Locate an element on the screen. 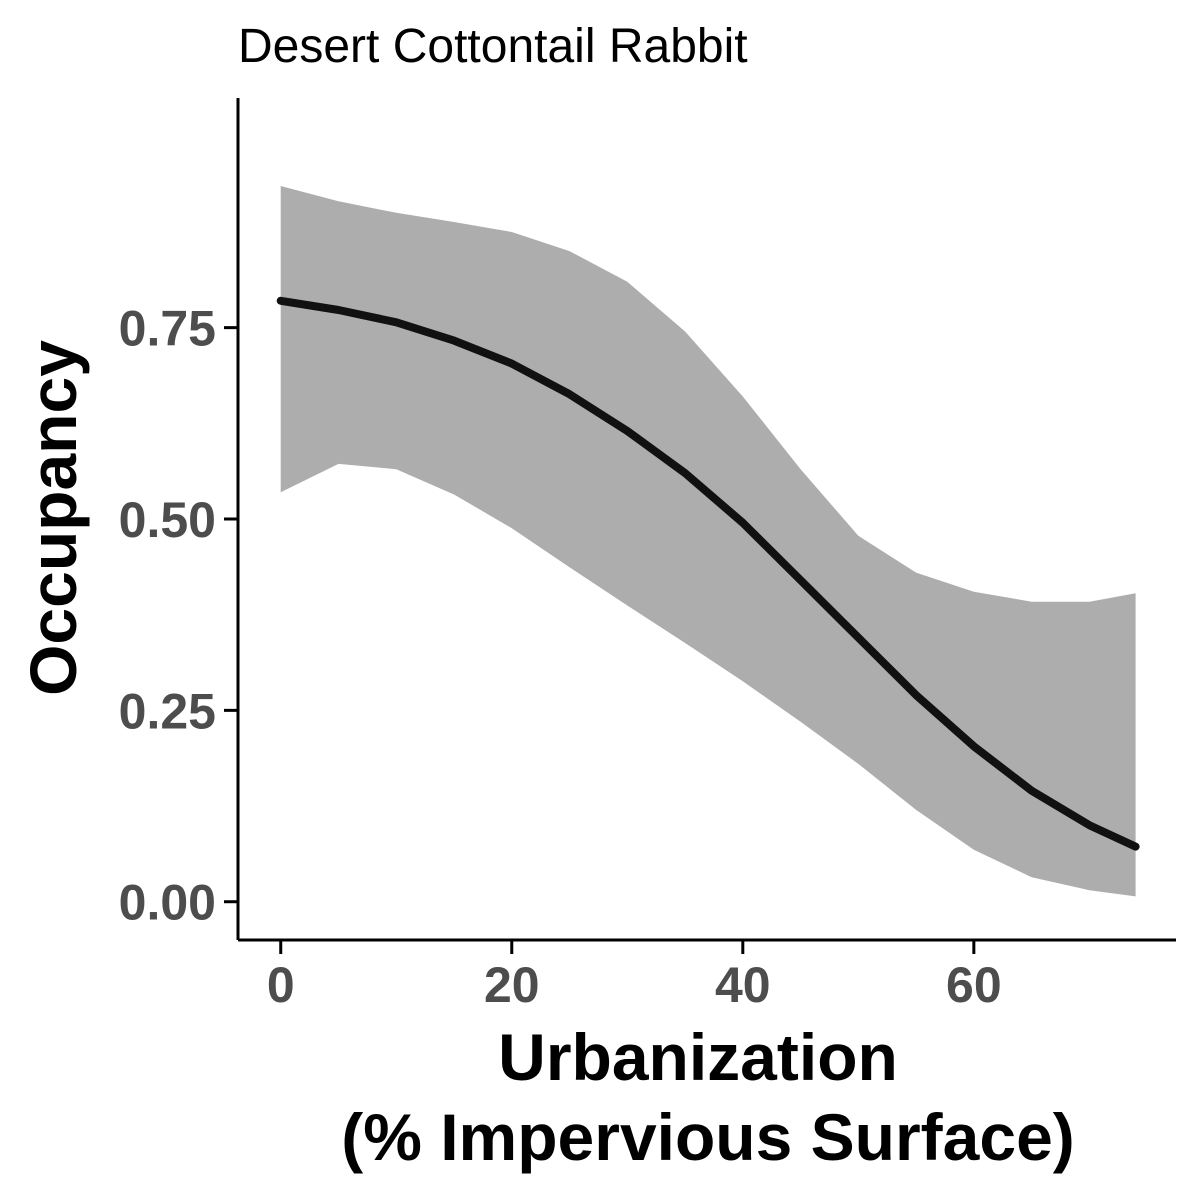 The height and width of the screenshot is (1200, 1200). x-axis-title-line-1: Urbanization is located at coordinates (698, 1057).